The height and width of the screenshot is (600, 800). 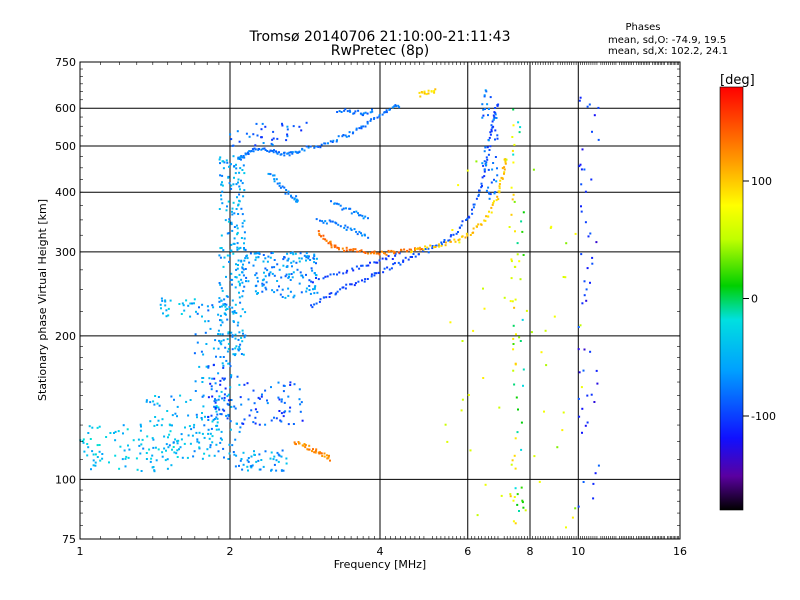 What do you see at coordinates (65, 336) in the screenshot?
I see `y-tick-label: 200` at bounding box center [65, 336].